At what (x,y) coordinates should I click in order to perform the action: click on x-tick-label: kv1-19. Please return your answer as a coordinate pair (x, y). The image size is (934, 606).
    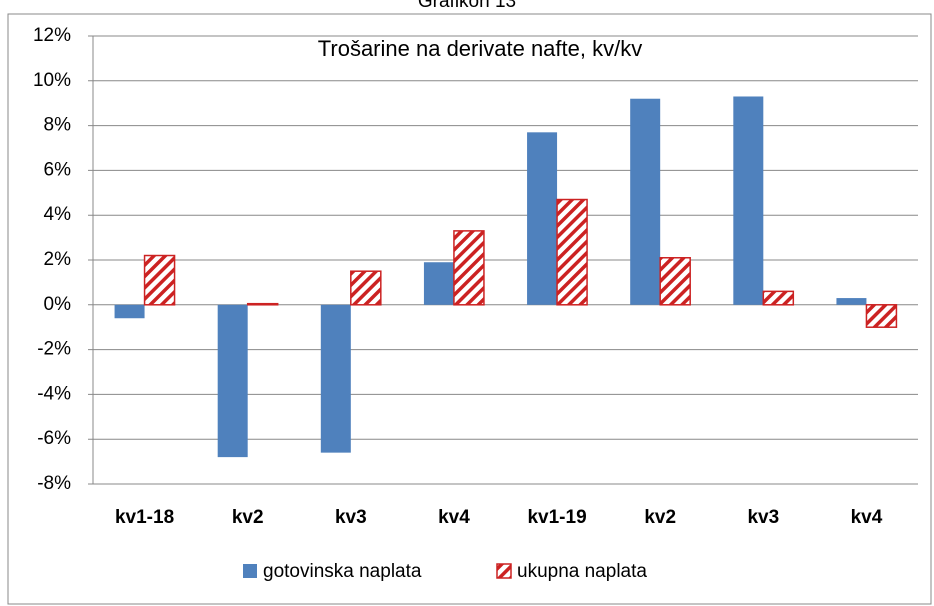
    Looking at the image, I should click on (556, 517).